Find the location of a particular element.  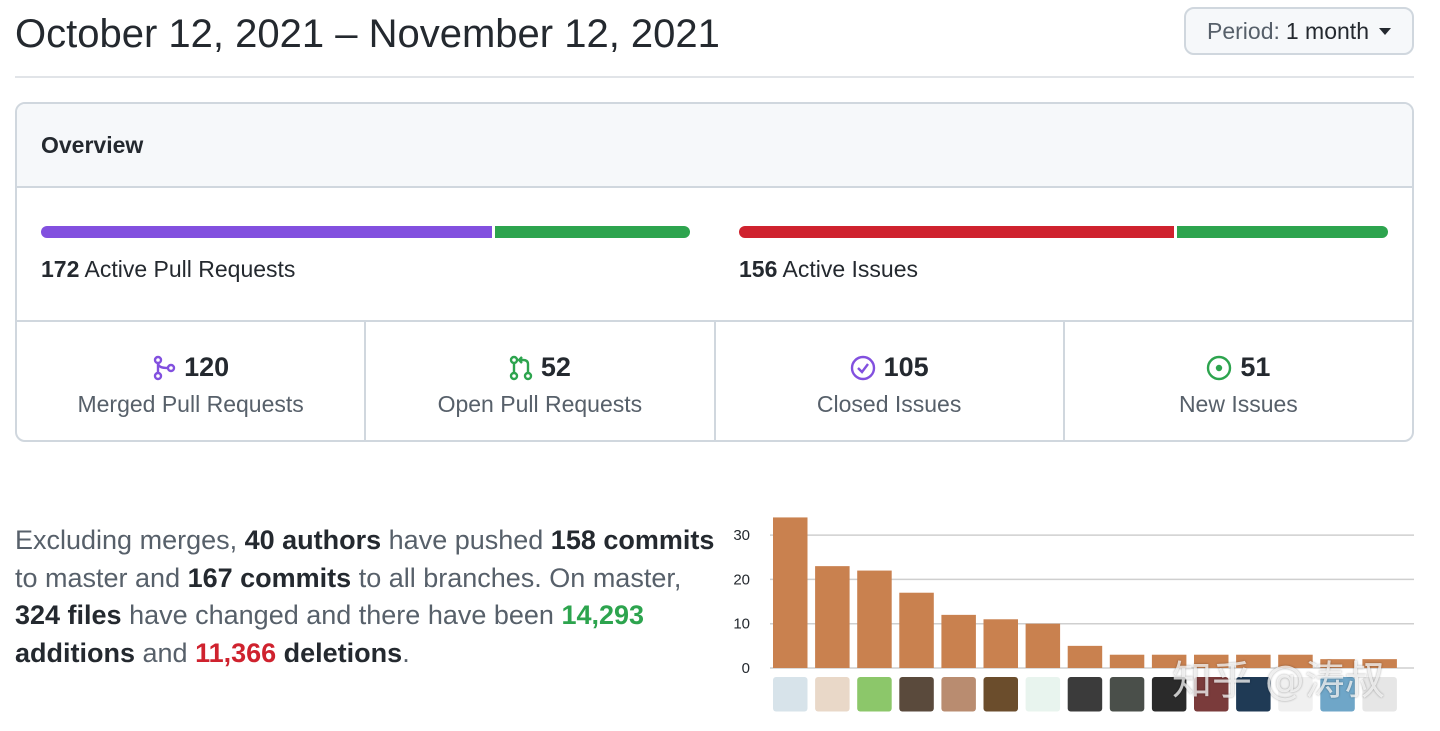

watermark: 知乎 @涛叔 is located at coordinates (1278, 681).